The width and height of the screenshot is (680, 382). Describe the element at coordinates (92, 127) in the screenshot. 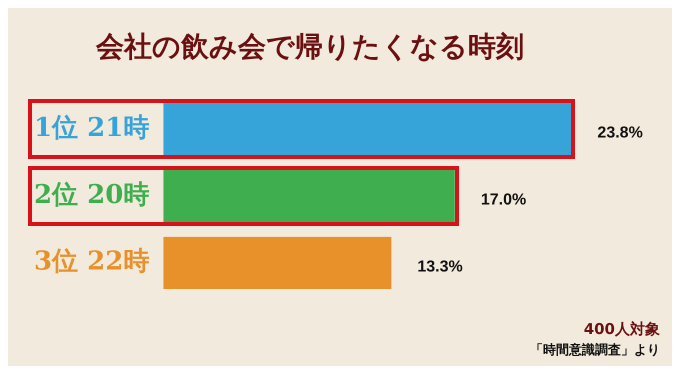

I see `y-tick-label: 1位 21時` at that location.